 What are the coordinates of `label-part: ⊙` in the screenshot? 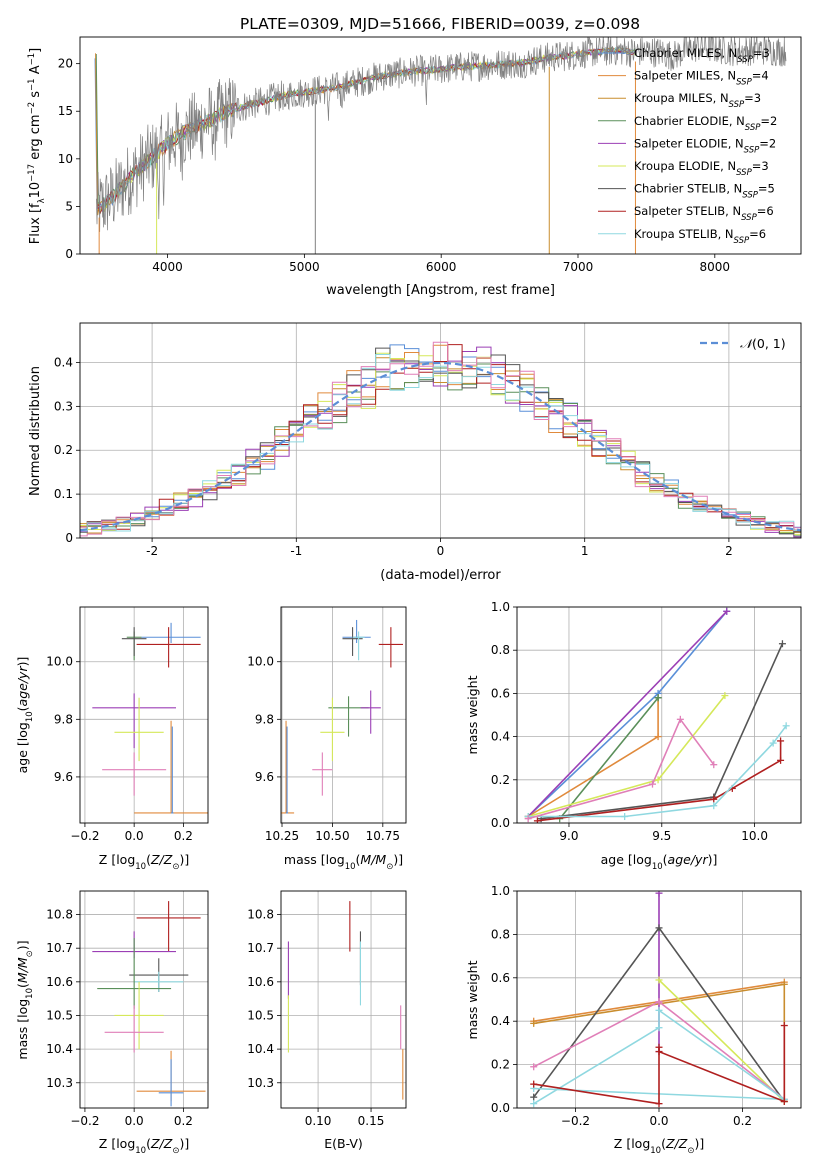 It's located at (690, 1151).